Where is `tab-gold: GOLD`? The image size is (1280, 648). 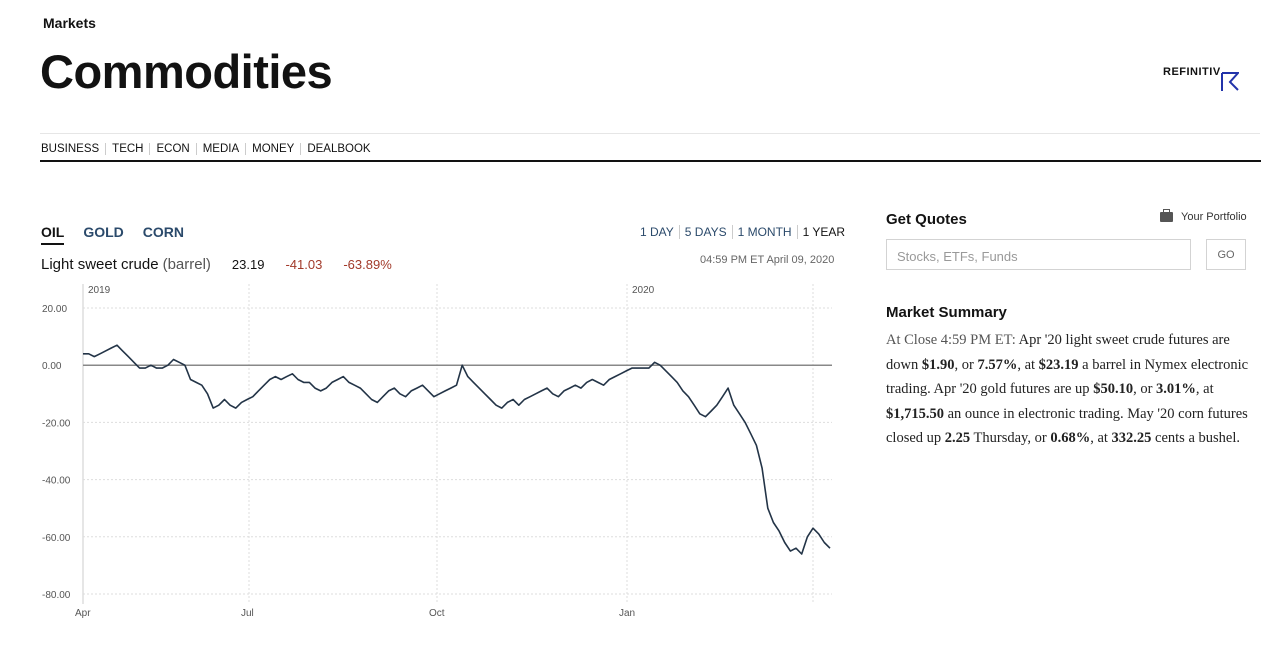
tab-gold: GOLD is located at coordinates (103, 232).